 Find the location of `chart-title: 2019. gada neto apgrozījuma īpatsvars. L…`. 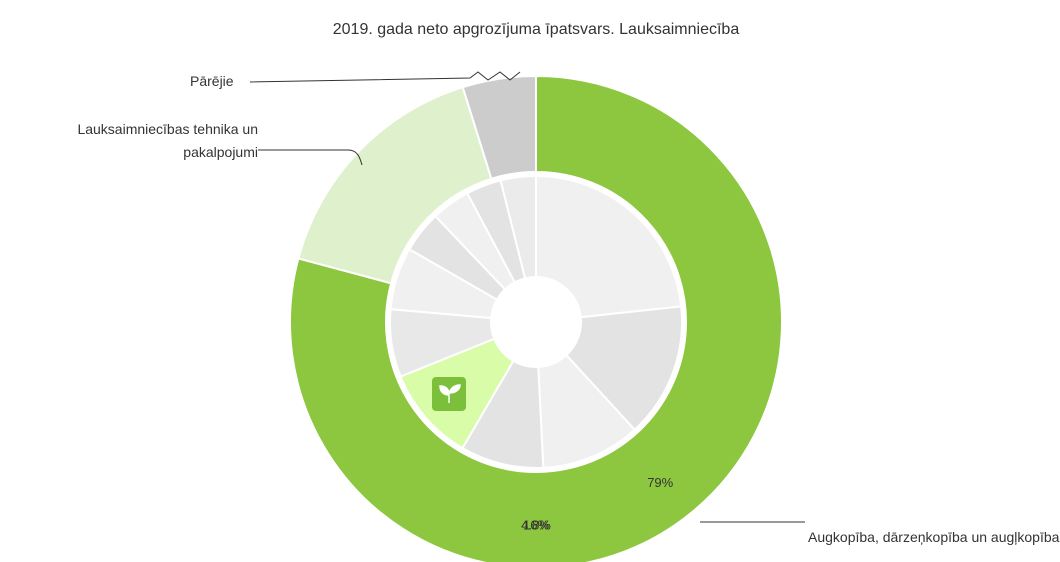

chart-title: 2019. gada neto apgrozījuma īpatsvars. L… is located at coordinates (536, 29).